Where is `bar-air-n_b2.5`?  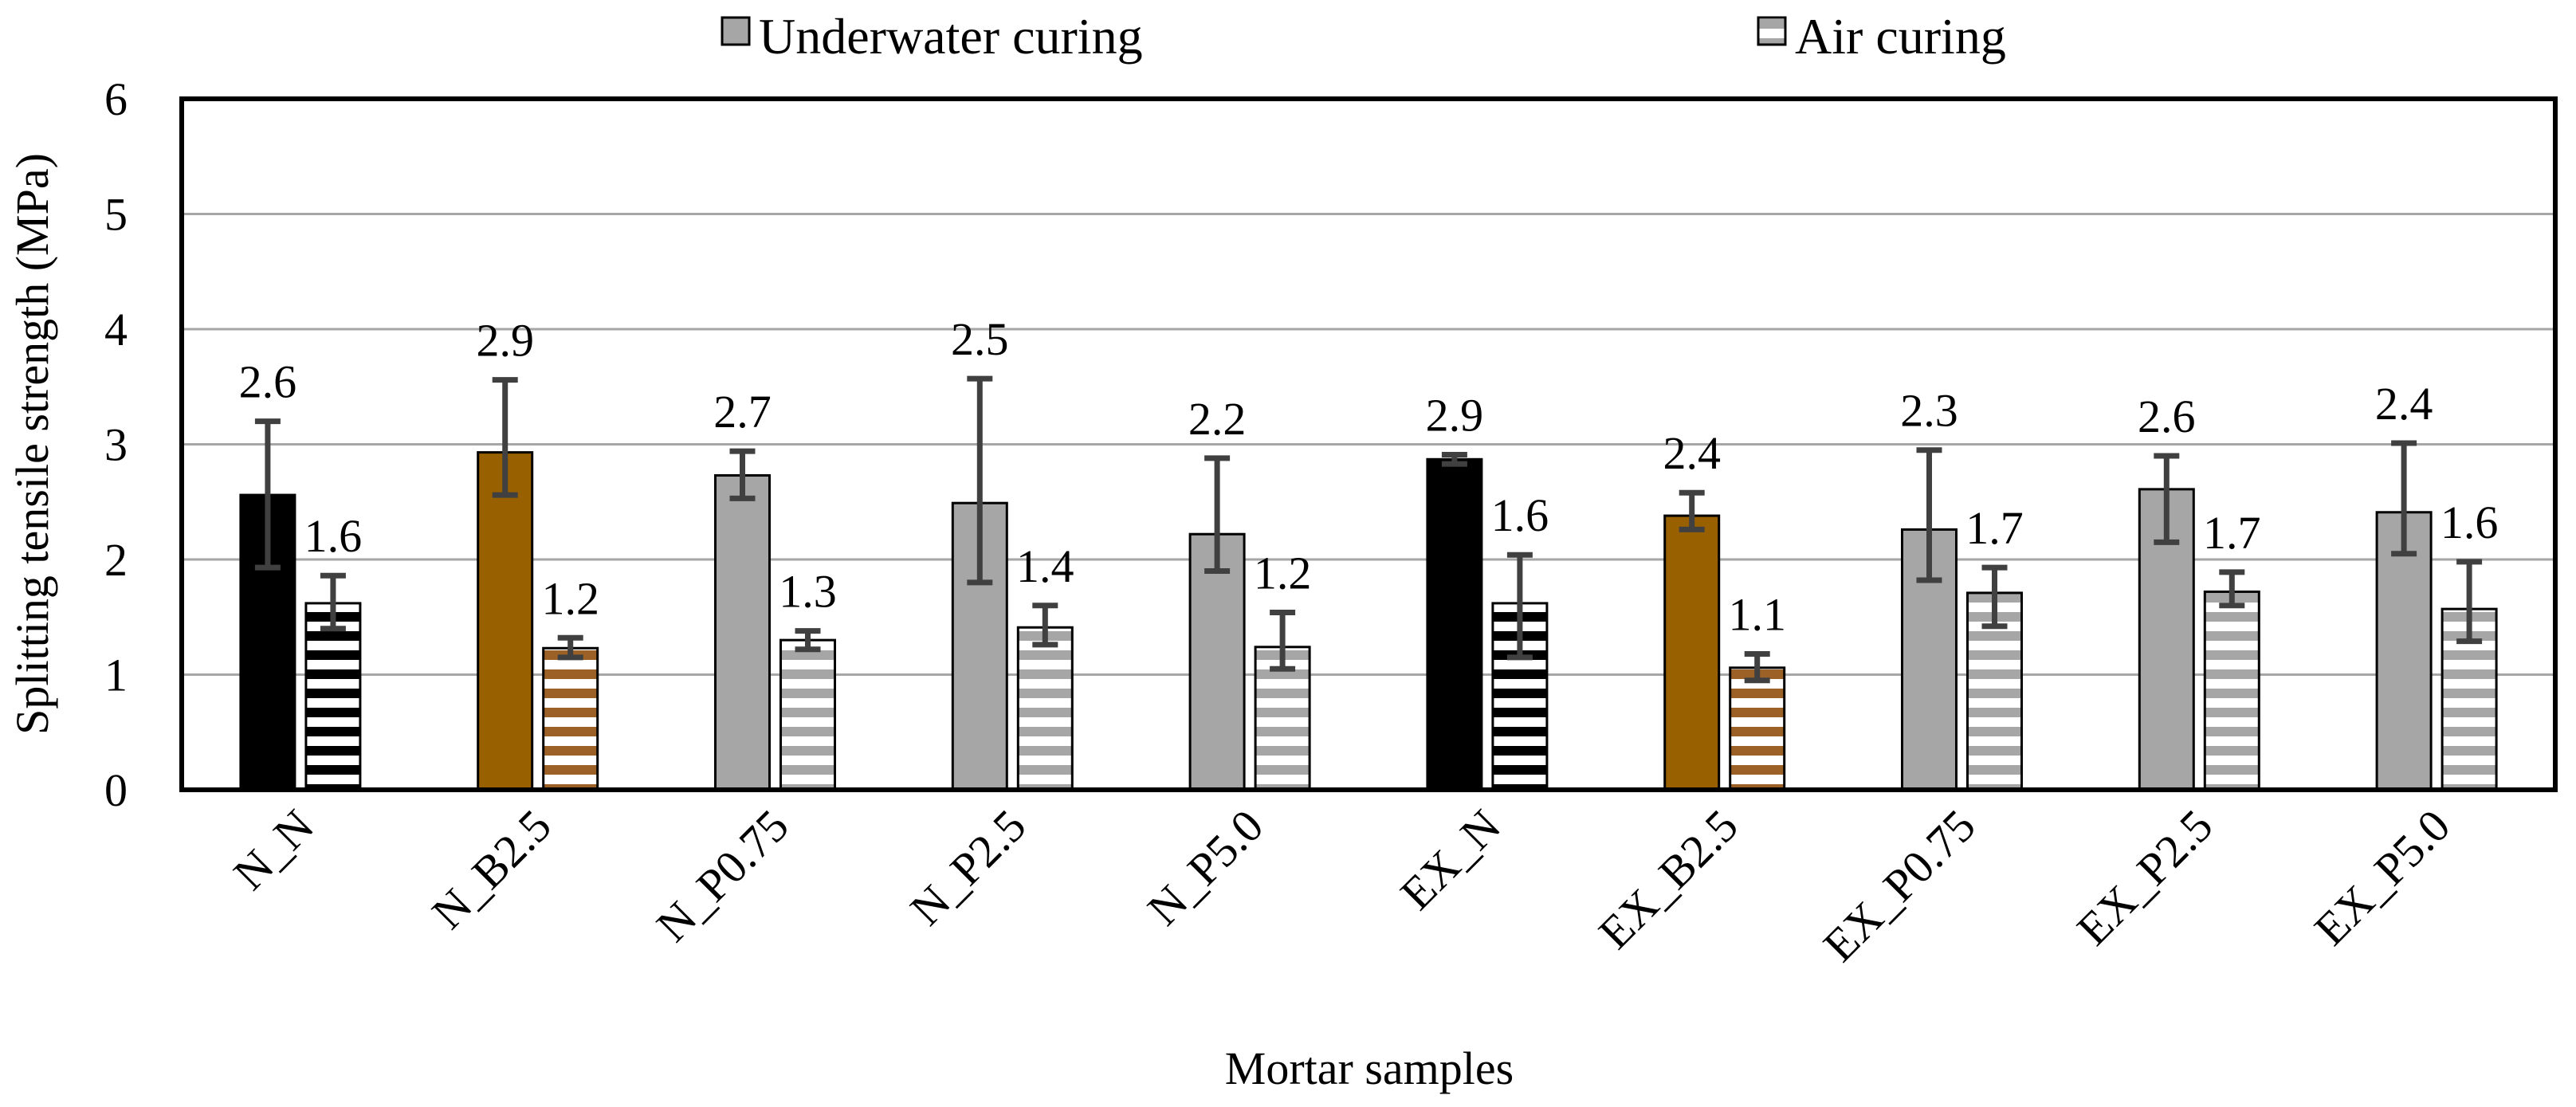
bar-air-n_b2.5 is located at coordinates (570, 719).